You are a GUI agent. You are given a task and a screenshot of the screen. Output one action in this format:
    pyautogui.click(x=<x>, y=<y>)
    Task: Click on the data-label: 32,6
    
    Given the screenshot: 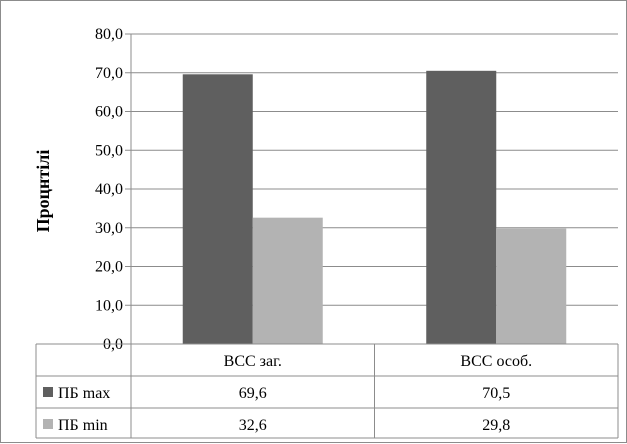 What is the action you would take?
    pyautogui.click(x=253, y=425)
    